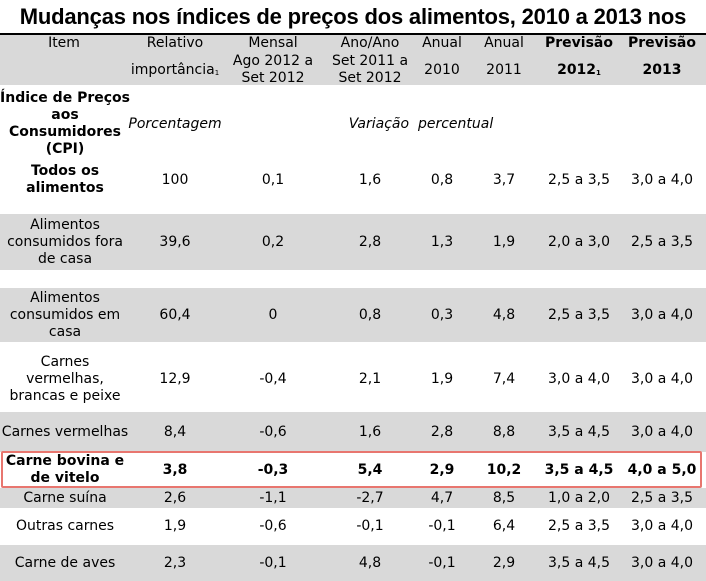 The height and width of the screenshot is (581, 706). Describe the element at coordinates (353, 498) in the screenshot. I see `row-band-carne-suina` at that location.